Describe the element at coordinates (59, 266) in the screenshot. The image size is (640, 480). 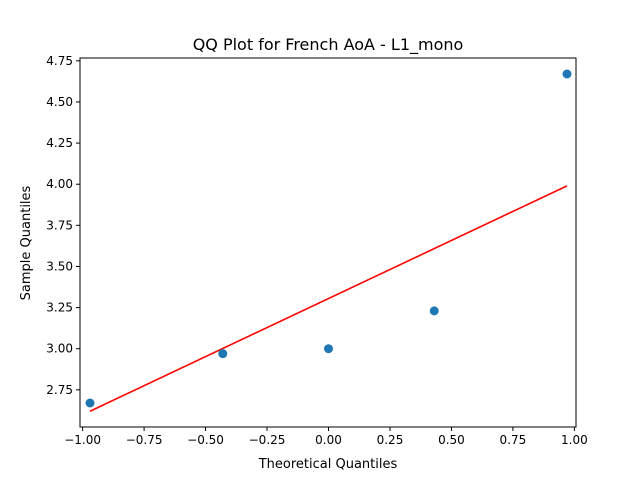
I see `y-tick-label: 3.50` at that location.